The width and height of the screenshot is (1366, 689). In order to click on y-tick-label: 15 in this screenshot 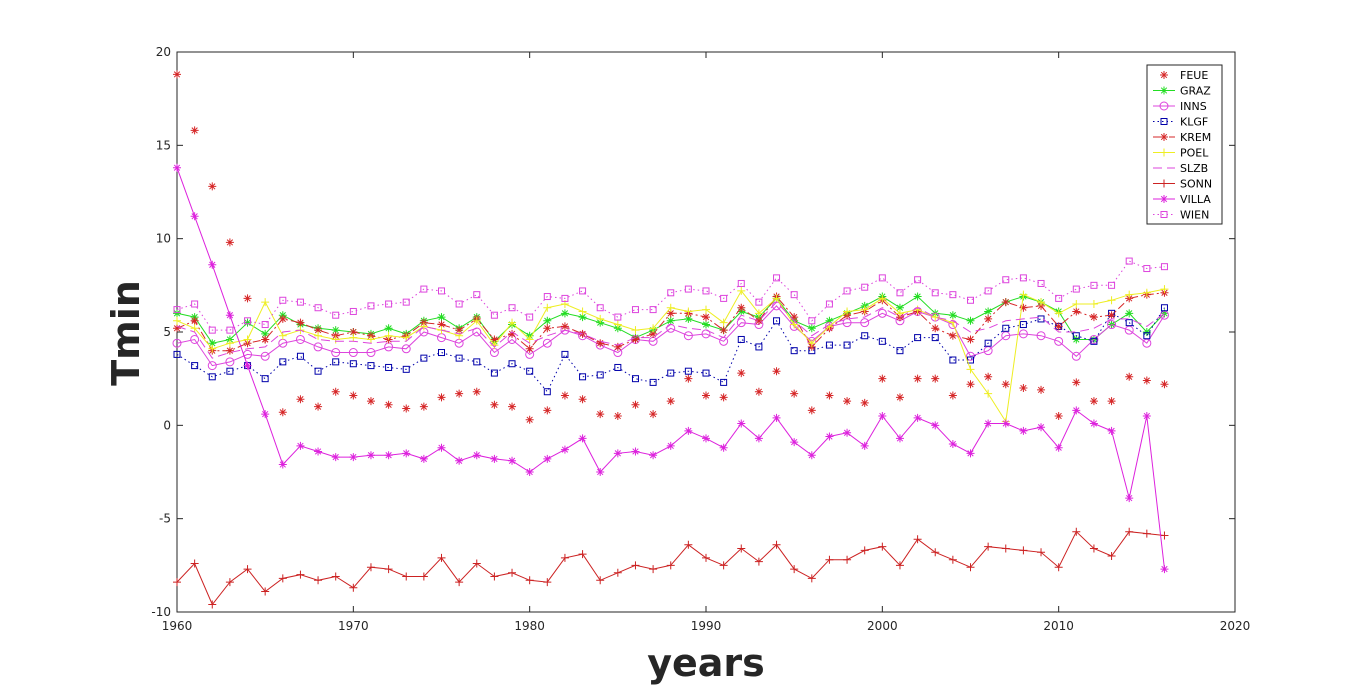, I will do `click(163, 145)`.